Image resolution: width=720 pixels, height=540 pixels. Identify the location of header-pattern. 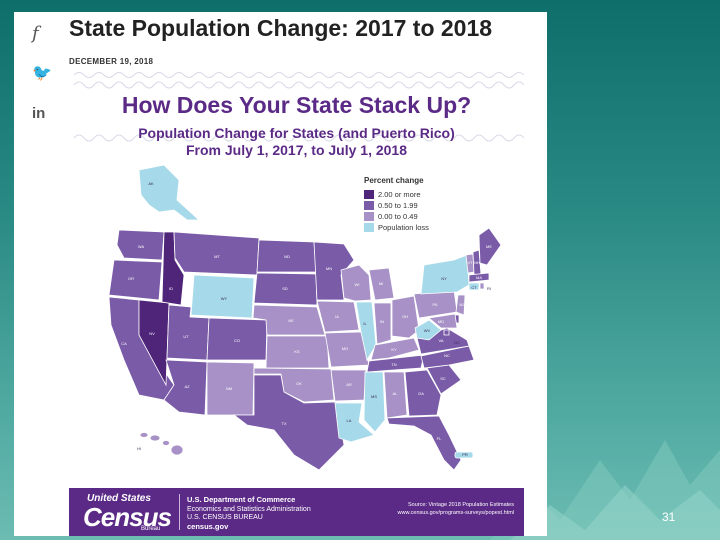
(298, 107).